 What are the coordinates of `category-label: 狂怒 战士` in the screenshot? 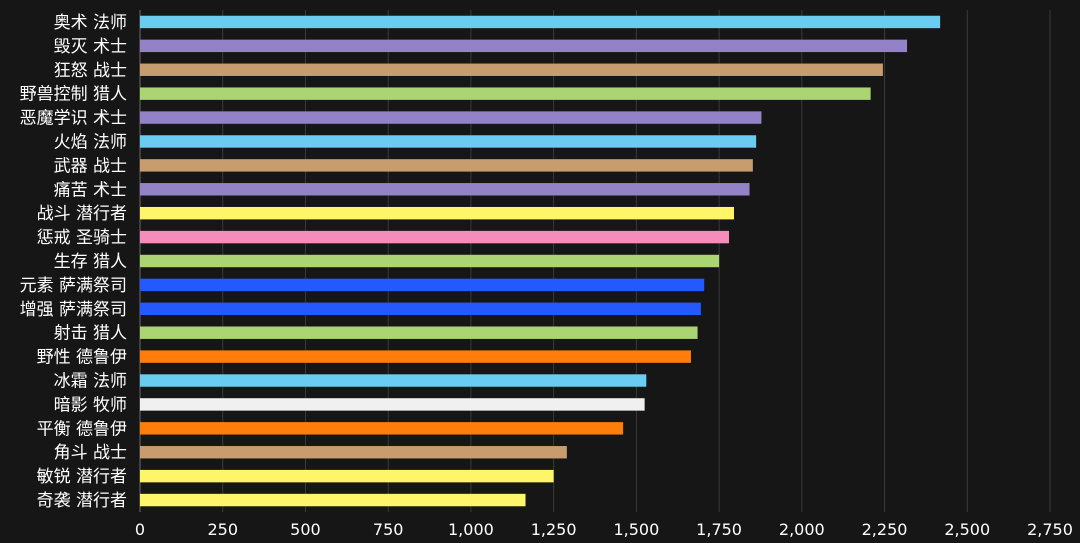 It's located at (90, 71).